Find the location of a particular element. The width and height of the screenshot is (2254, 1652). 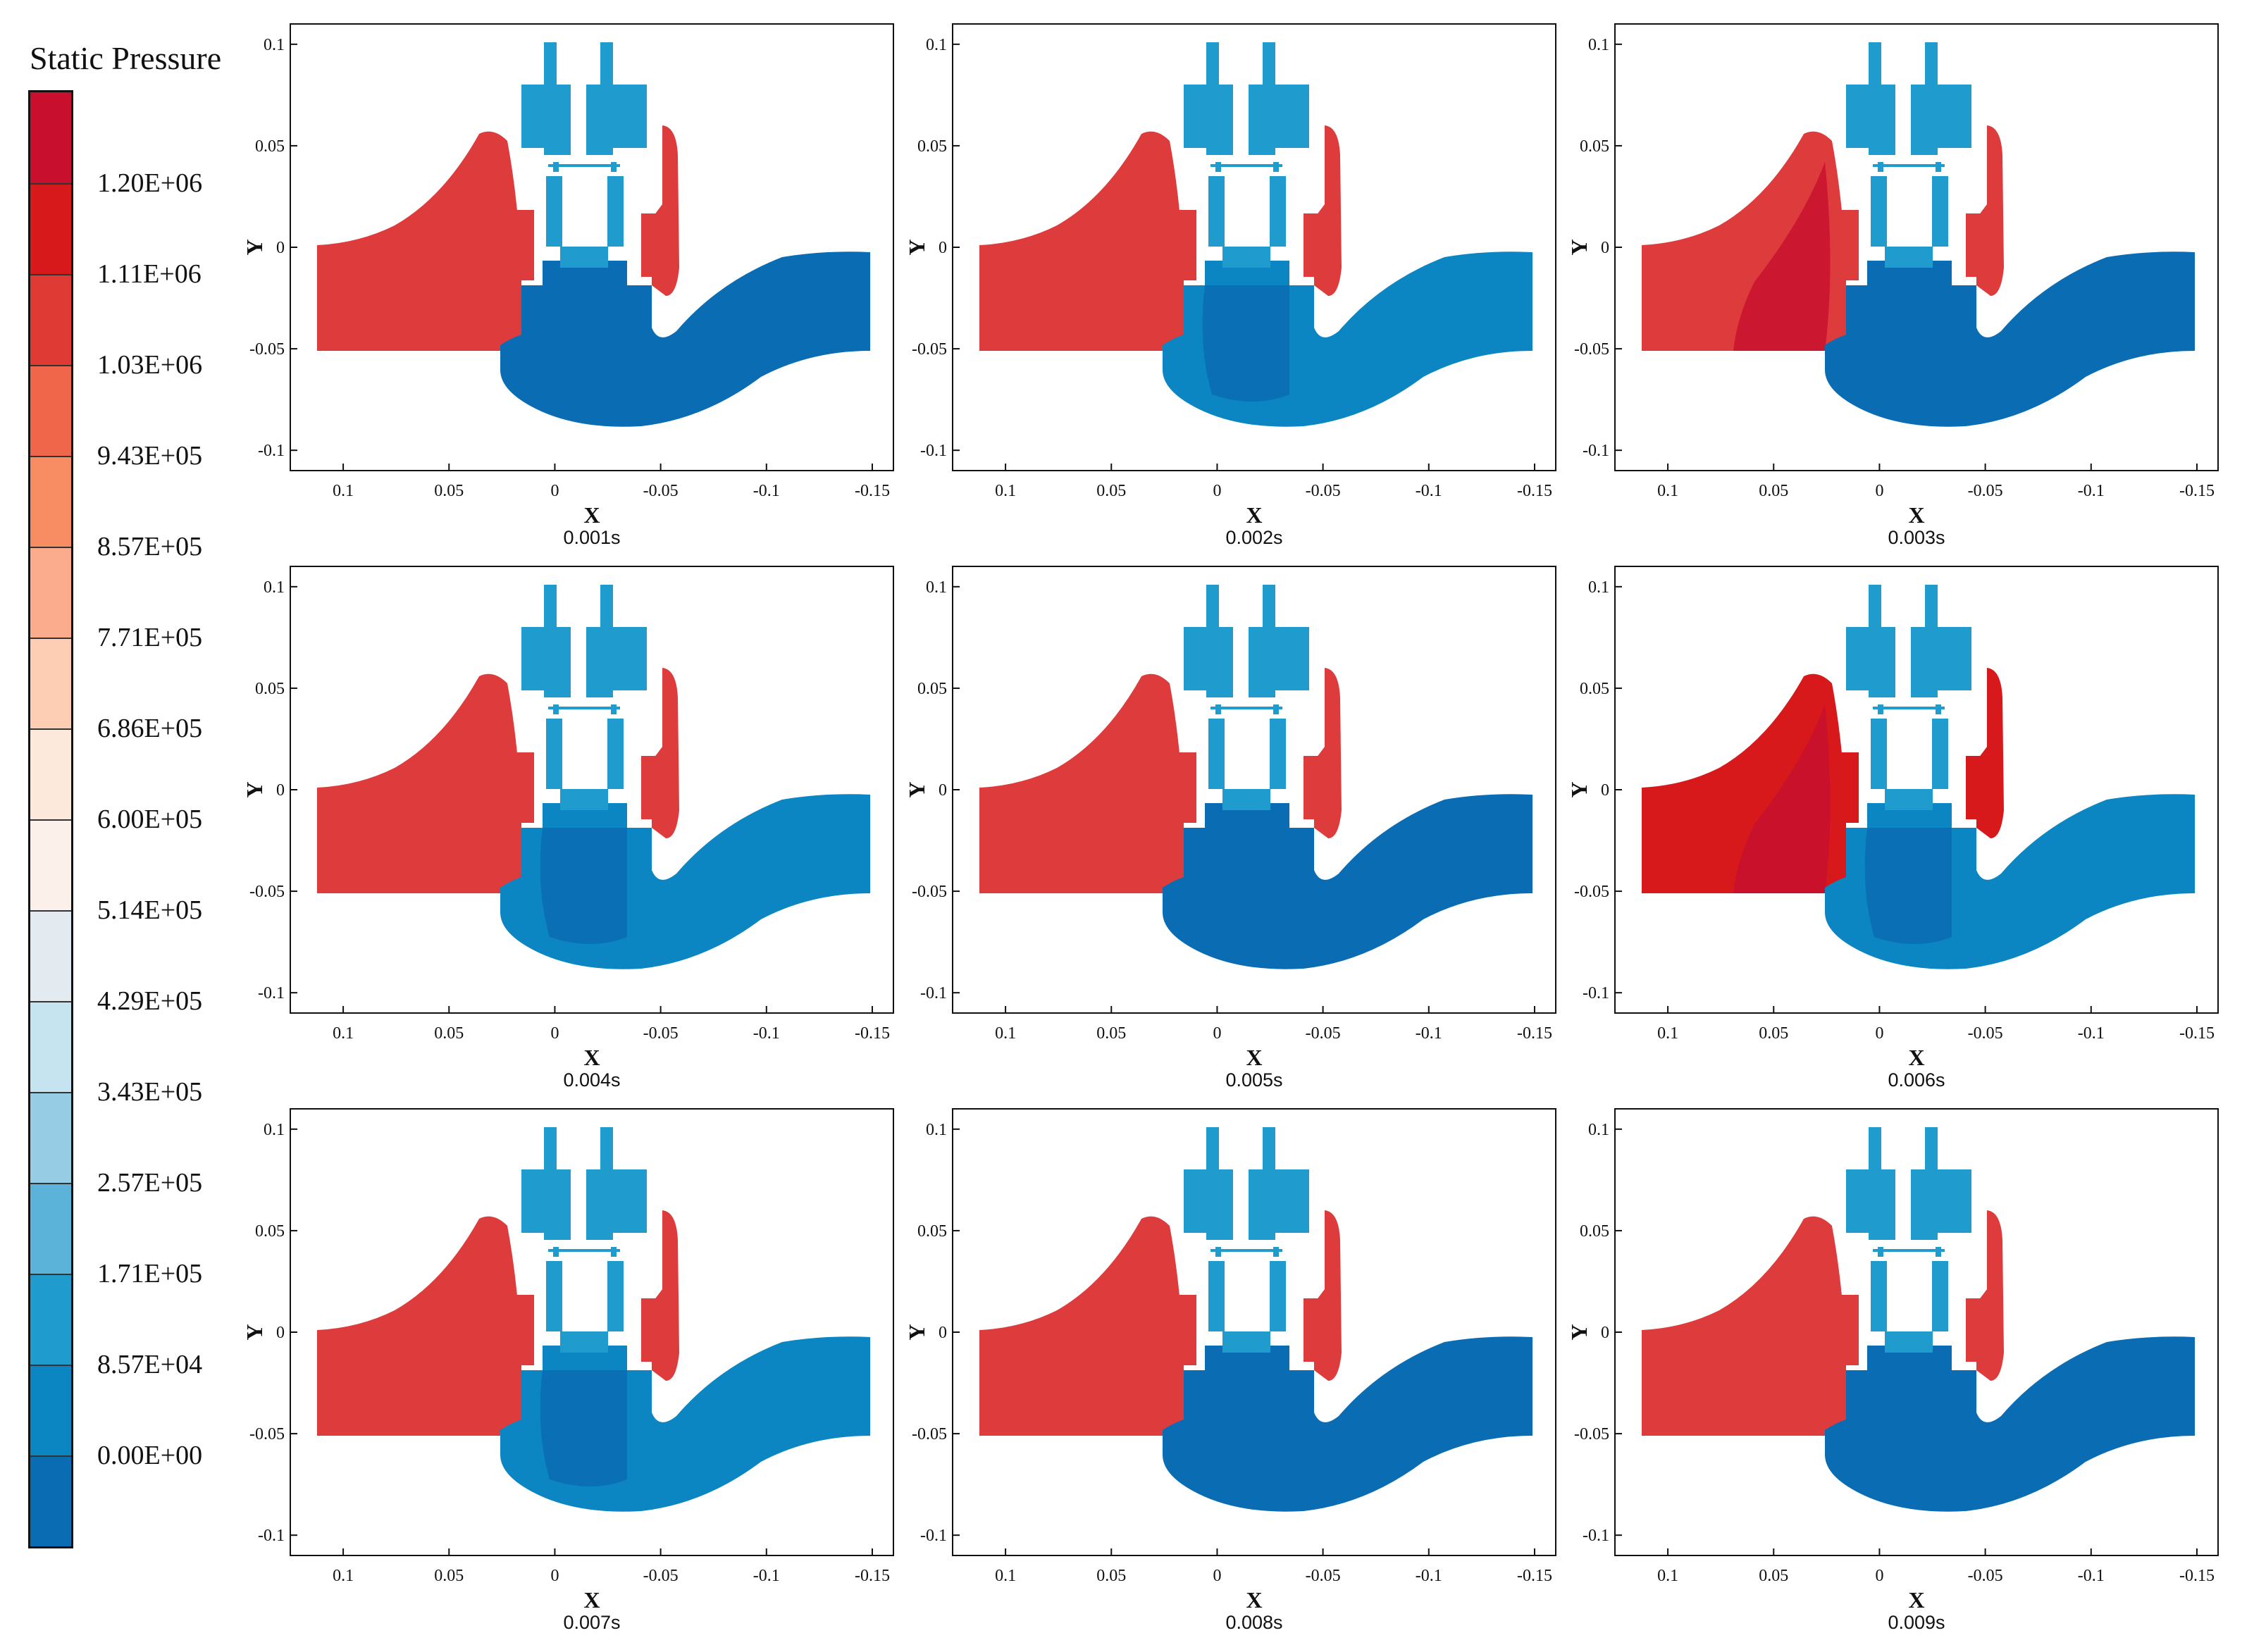

panel-caption: 0.005s is located at coordinates (1253, 1080).